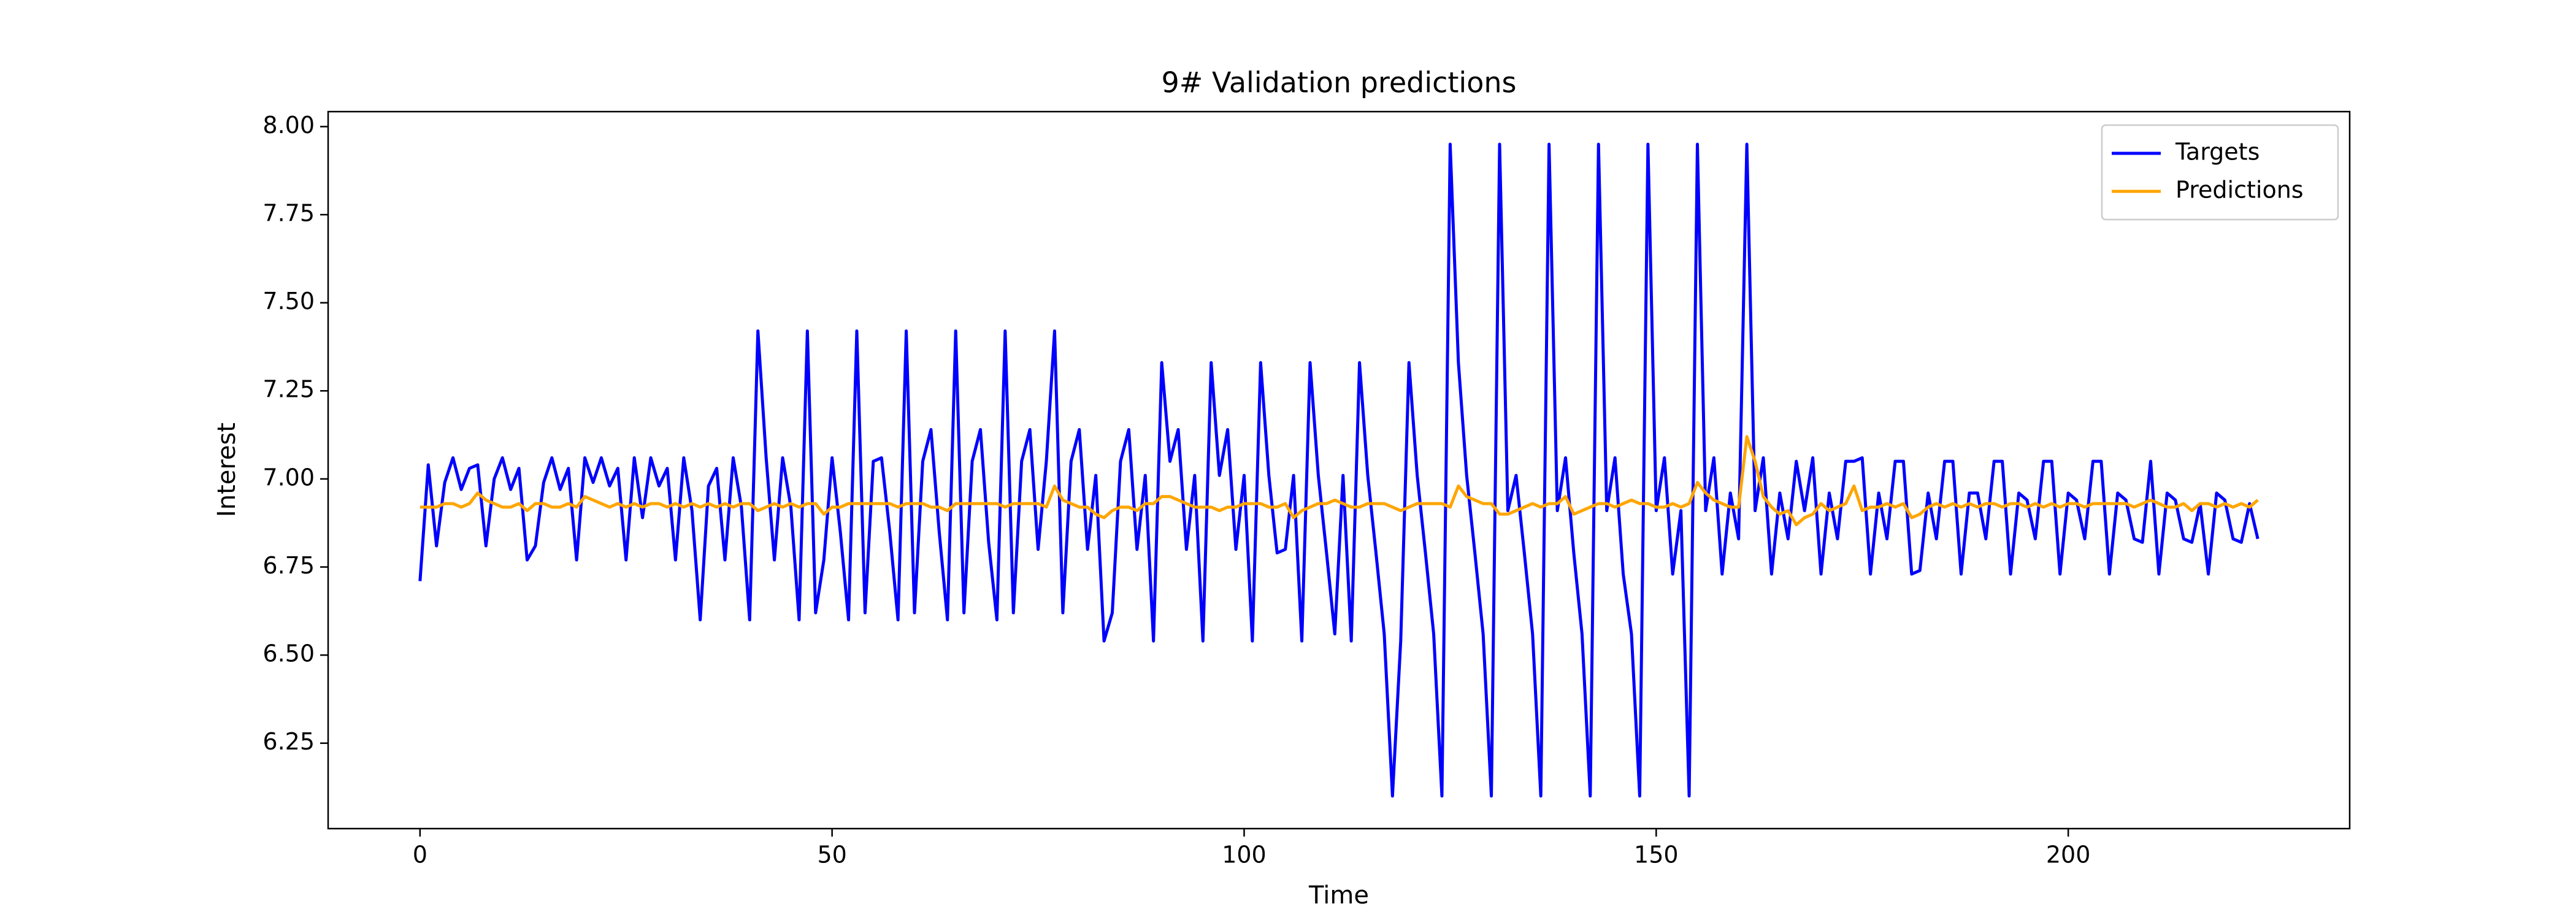 The image size is (2576, 920). What do you see at coordinates (420, 854) in the screenshot?
I see `x-tick-label: 0` at bounding box center [420, 854].